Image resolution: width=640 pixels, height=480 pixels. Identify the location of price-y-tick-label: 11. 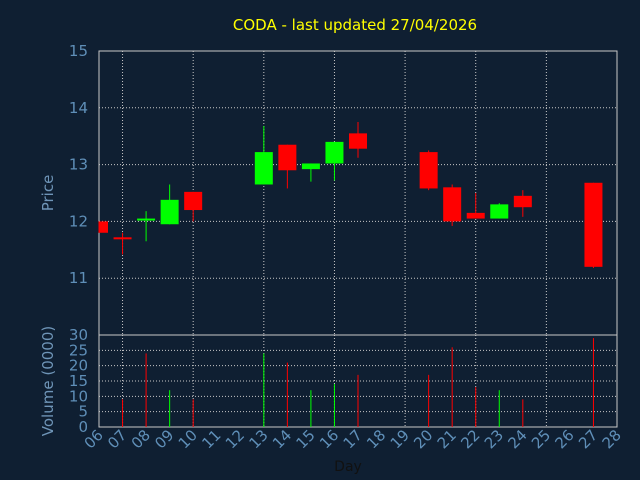
(78, 278).